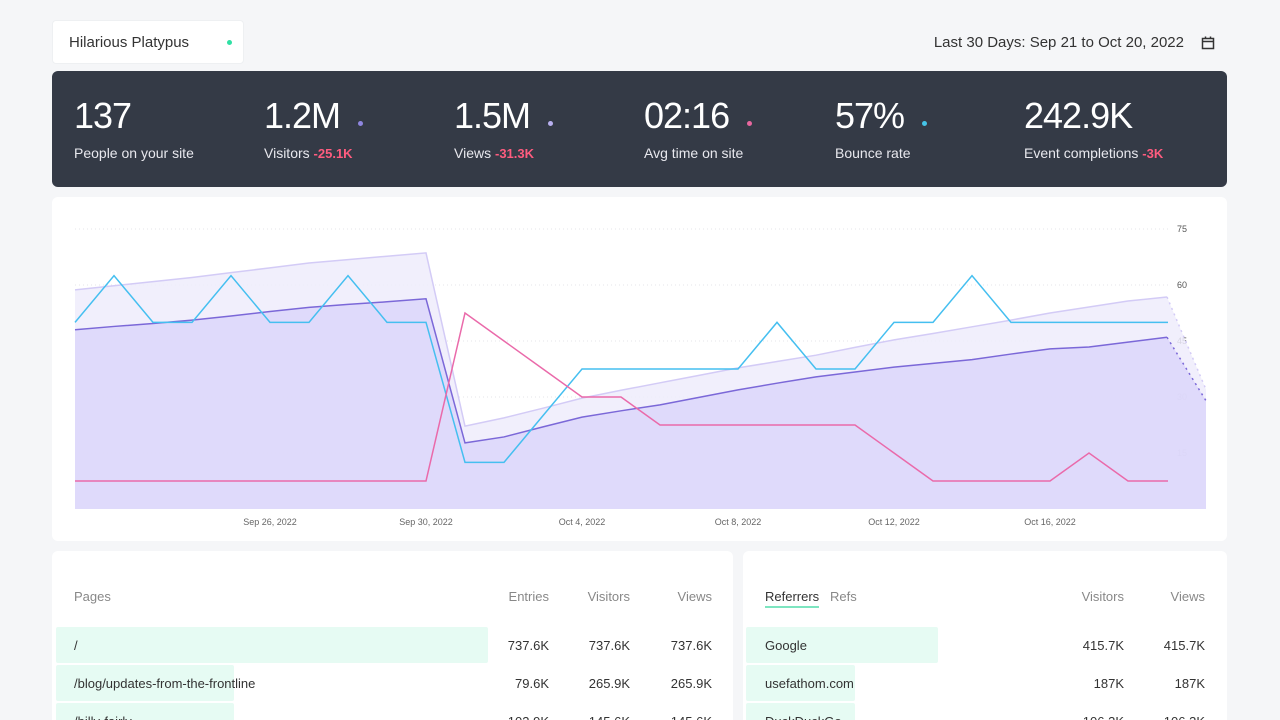  I want to click on stat-value: 242.9K, so click(1078, 115).